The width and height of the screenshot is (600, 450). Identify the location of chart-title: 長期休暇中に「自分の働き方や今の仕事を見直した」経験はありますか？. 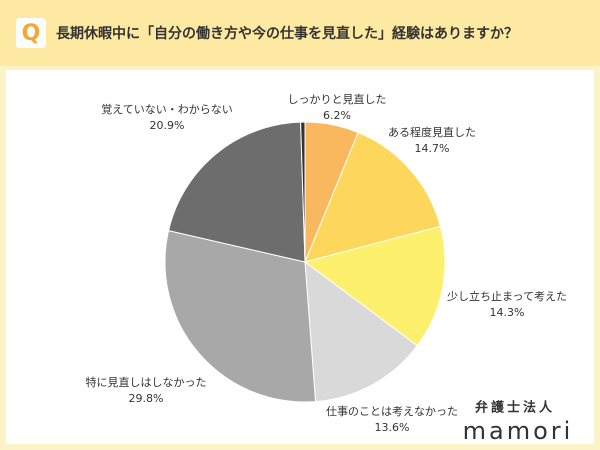
(287, 33).